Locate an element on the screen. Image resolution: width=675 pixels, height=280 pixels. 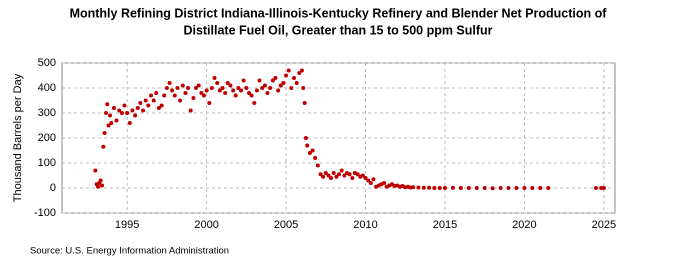
y-tick-label: 200 is located at coordinates (47, 138).